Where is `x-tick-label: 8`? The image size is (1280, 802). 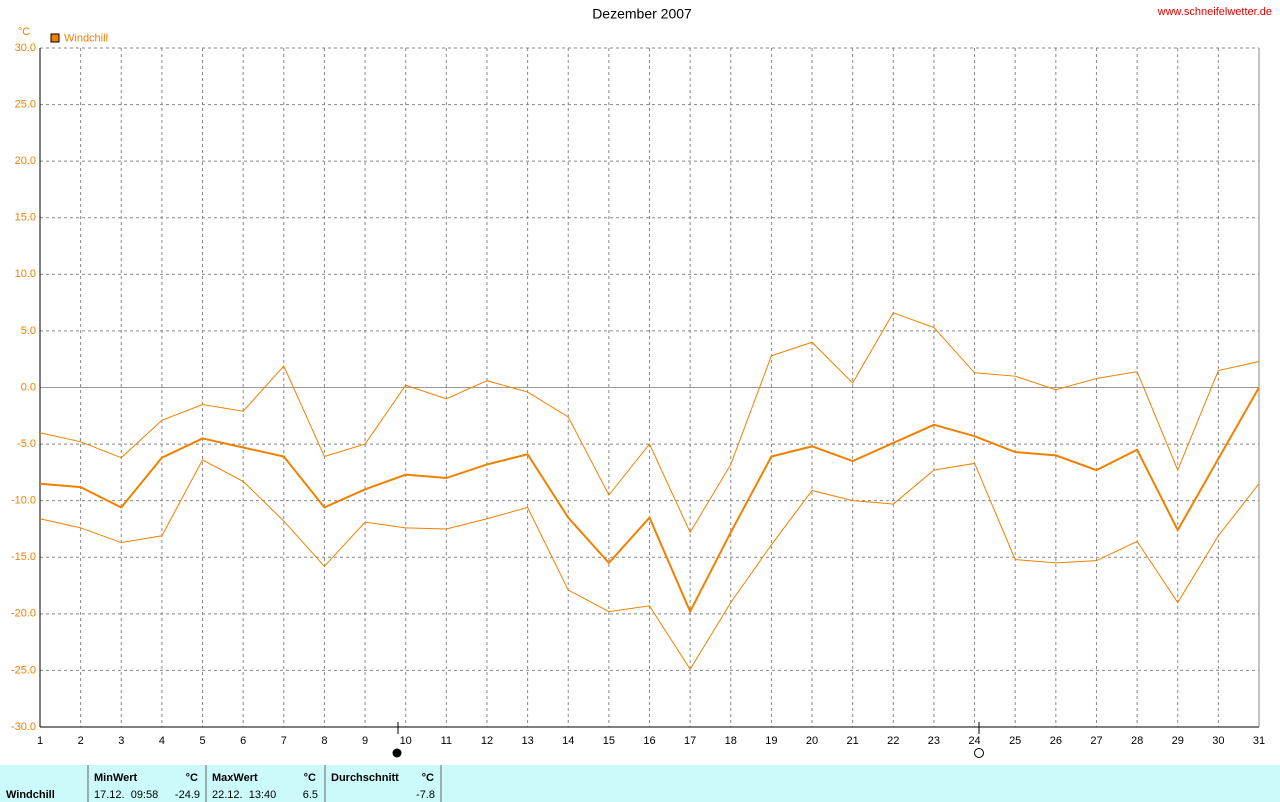 x-tick-label: 8 is located at coordinates (324, 741).